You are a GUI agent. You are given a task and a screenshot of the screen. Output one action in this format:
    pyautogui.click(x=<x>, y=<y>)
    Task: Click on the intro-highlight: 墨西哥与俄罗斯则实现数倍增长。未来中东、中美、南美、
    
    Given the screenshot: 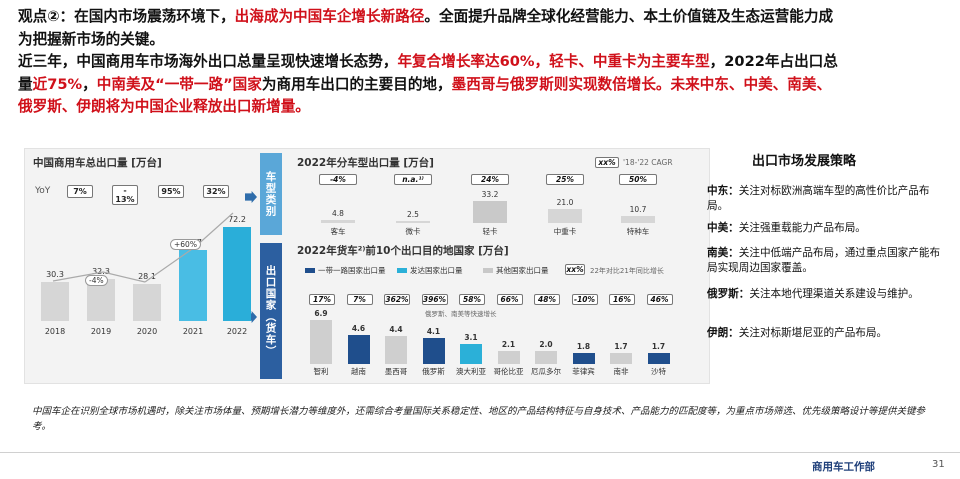 What is the action you would take?
    pyautogui.click(x=641, y=84)
    